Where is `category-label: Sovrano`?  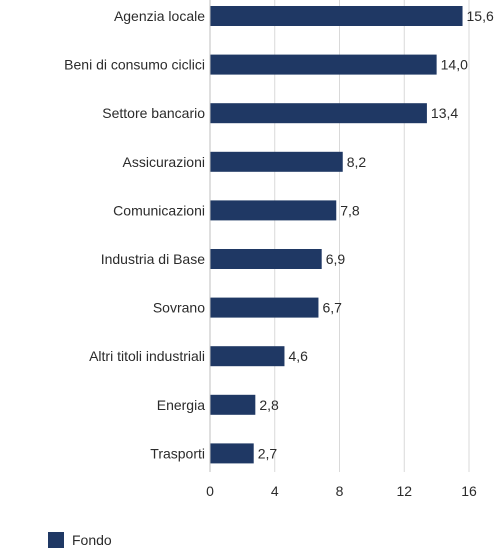 category-label: Sovrano is located at coordinates (179, 308).